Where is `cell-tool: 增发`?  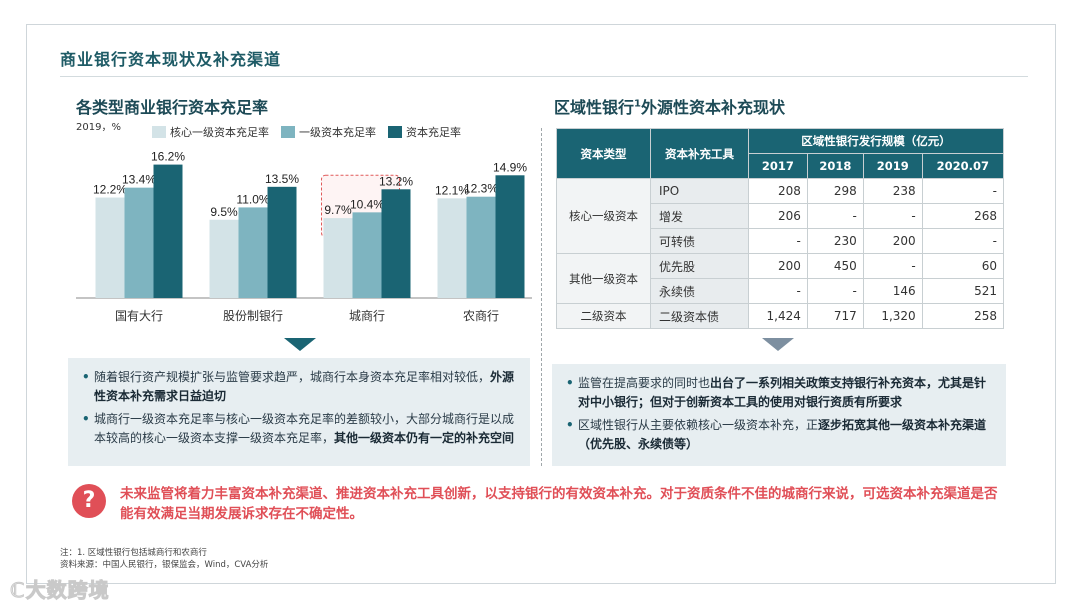 cell-tool: 增发 is located at coordinates (699, 216).